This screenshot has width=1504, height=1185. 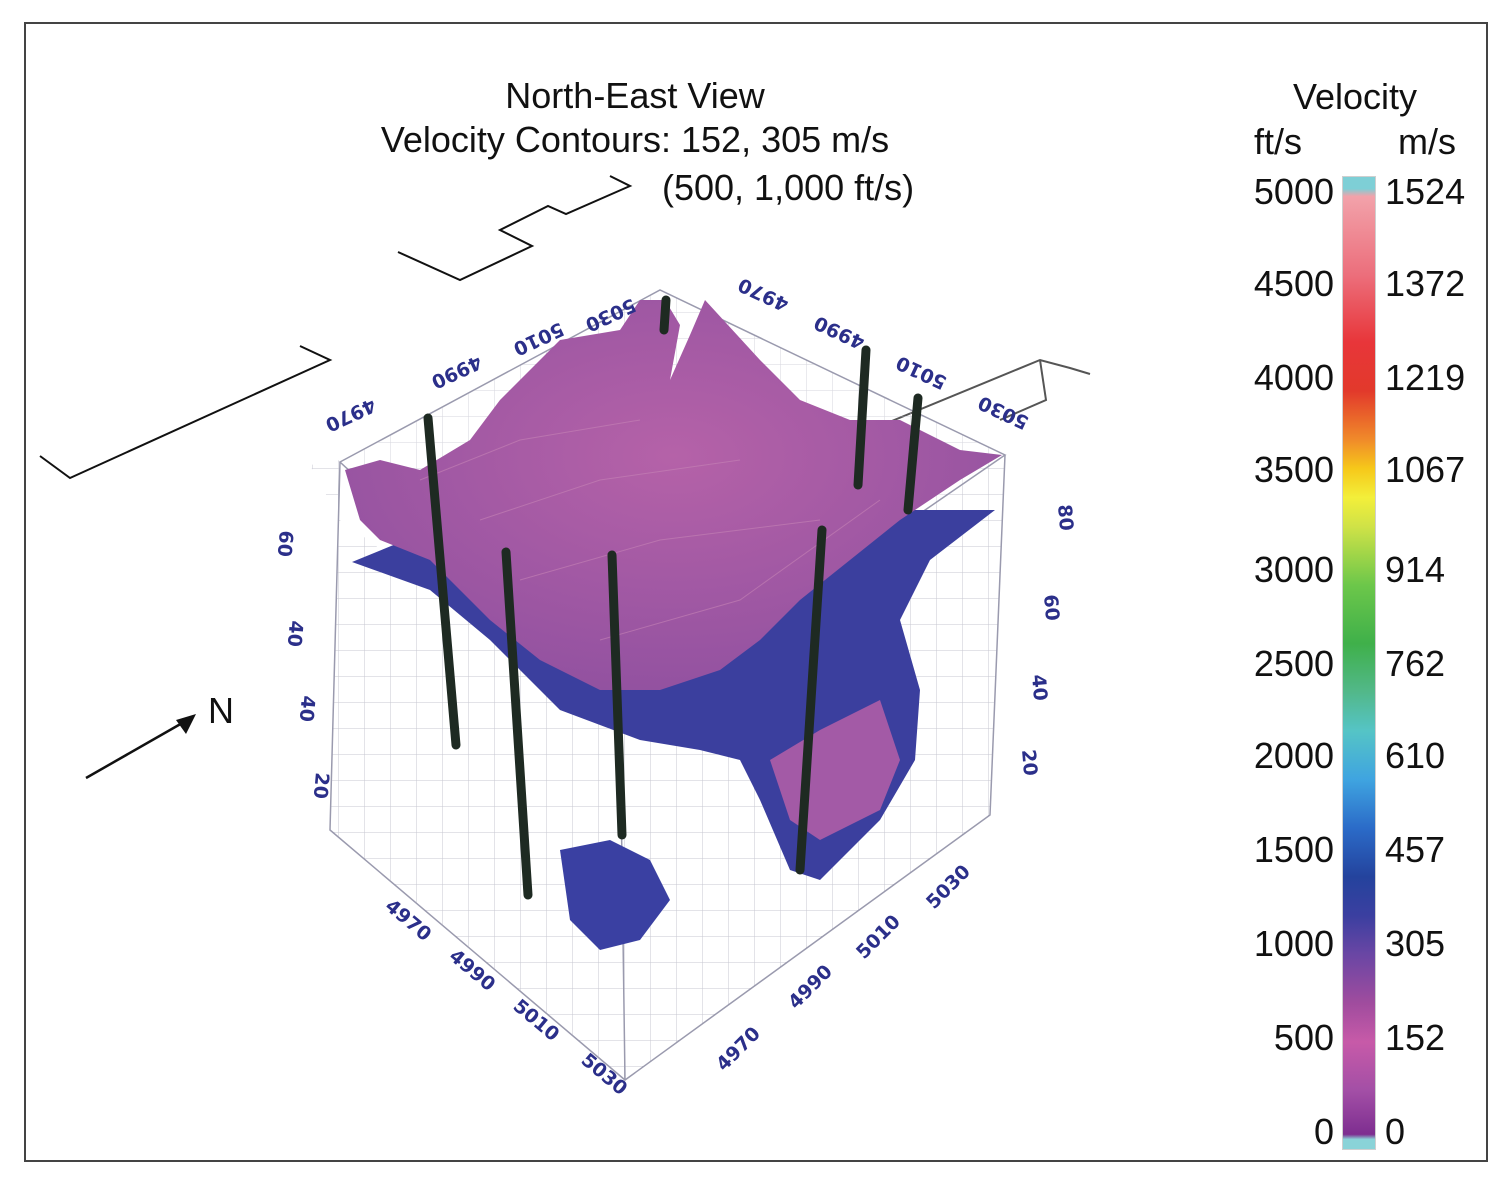 I want to click on legend-m-1372: 1372, so click(x=1425, y=283).